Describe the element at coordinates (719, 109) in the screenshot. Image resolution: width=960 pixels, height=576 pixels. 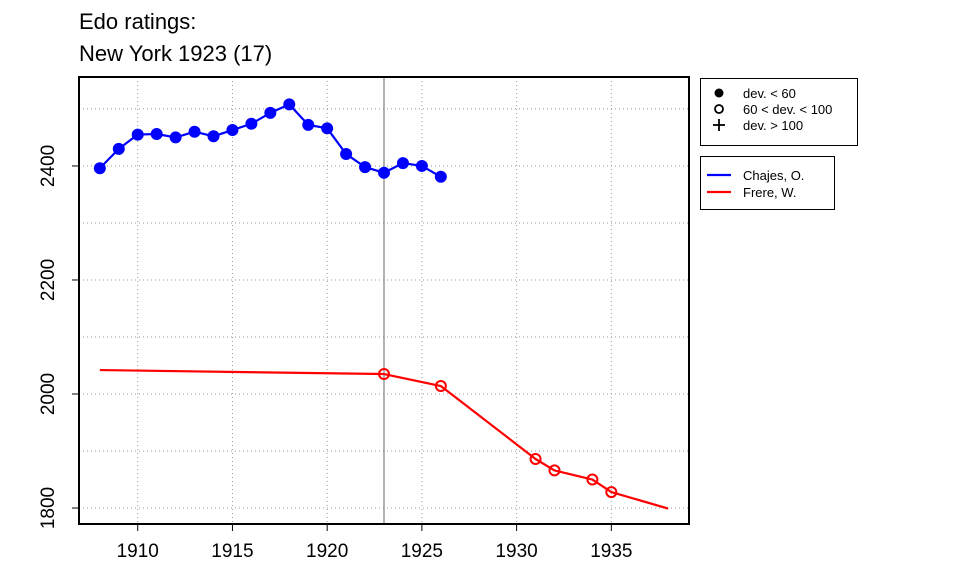
I see `open-circle-icon` at that location.